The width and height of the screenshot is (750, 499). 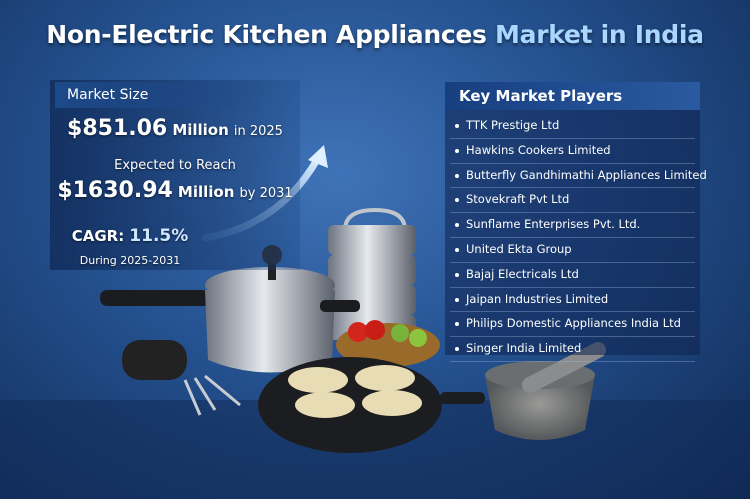 I want to click on cagr-label: CAGR:, so click(x=98, y=236).